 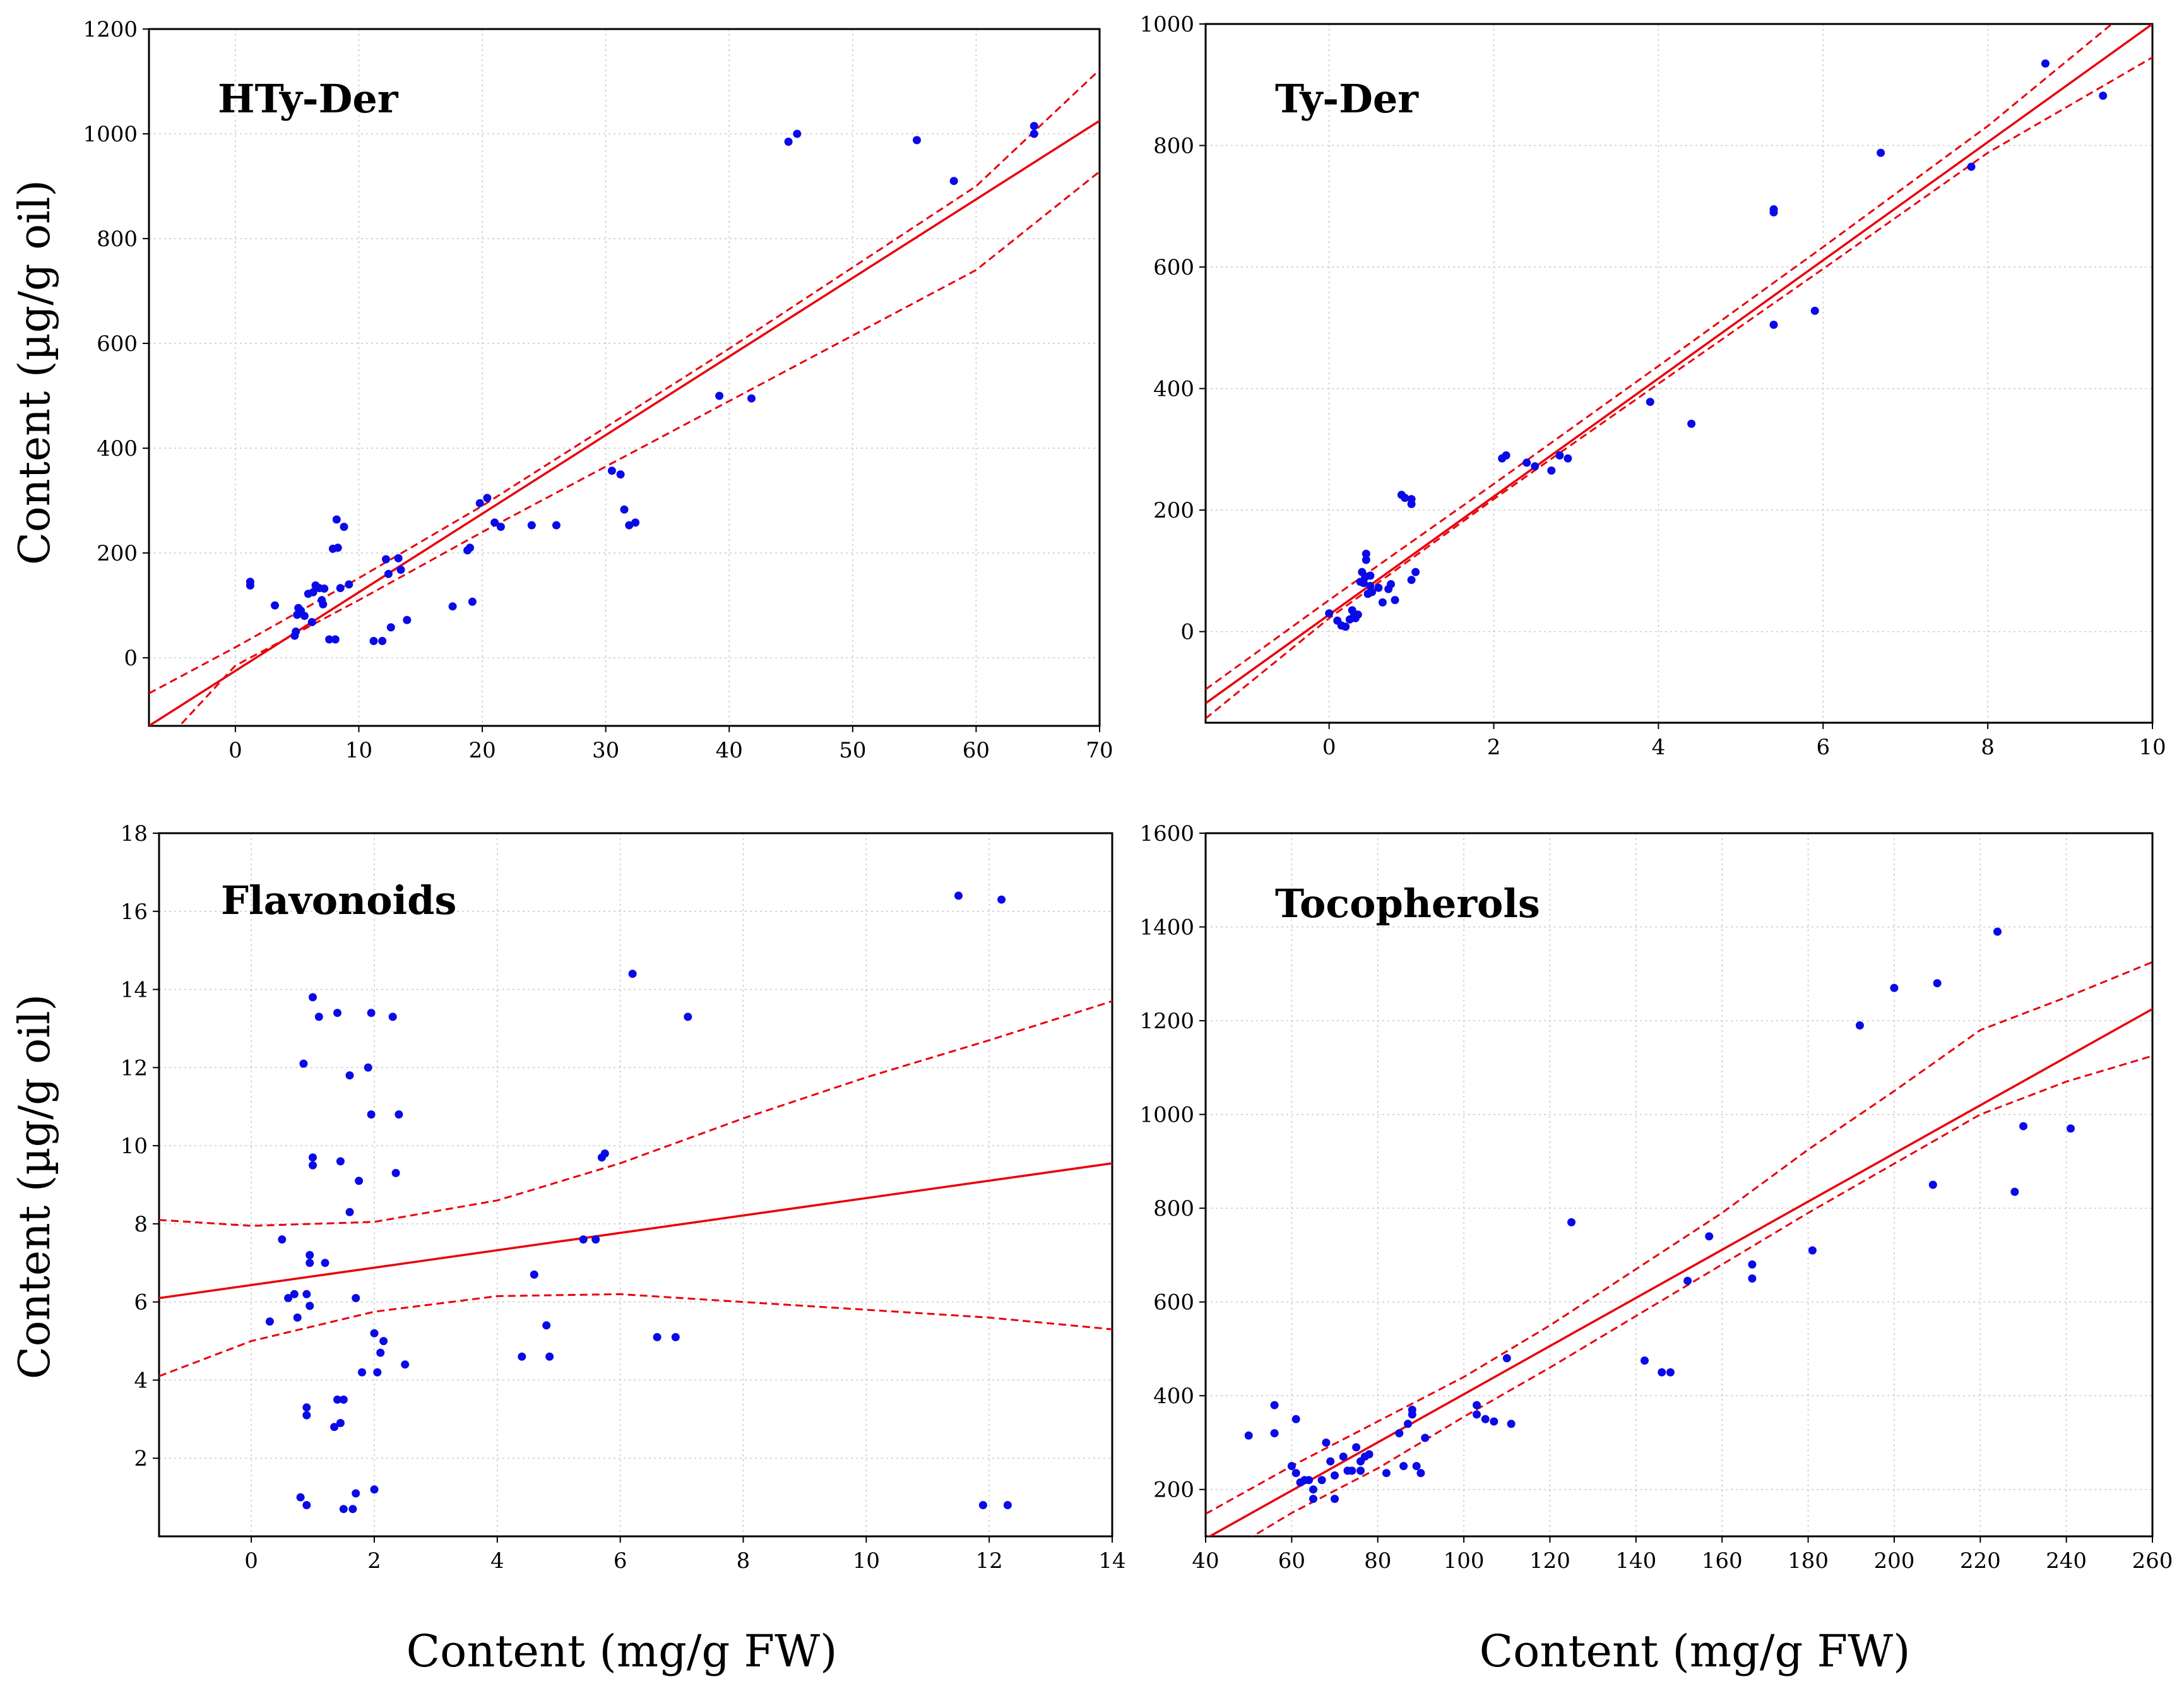 What do you see at coordinates (134, 1146) in the screenshot?
I see `y-tick-label: 10` at bounding box center [134, 1146].